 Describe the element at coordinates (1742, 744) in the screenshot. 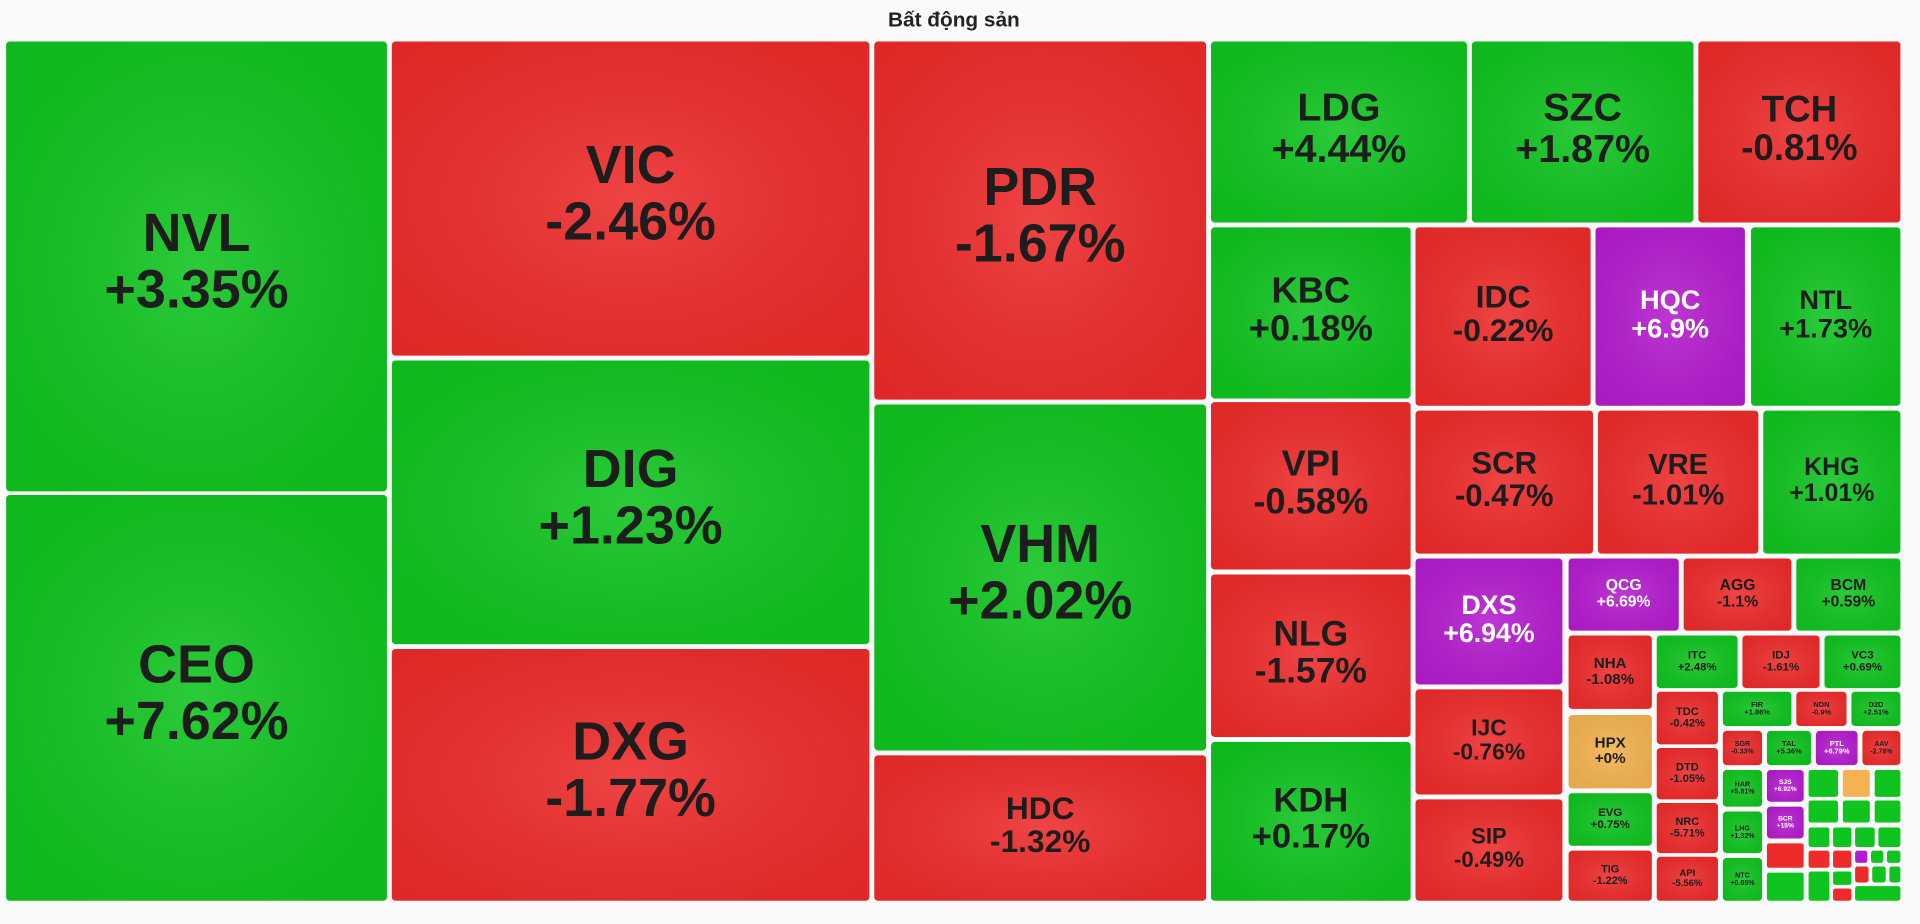

I see `tile-label: SGR` at that location.